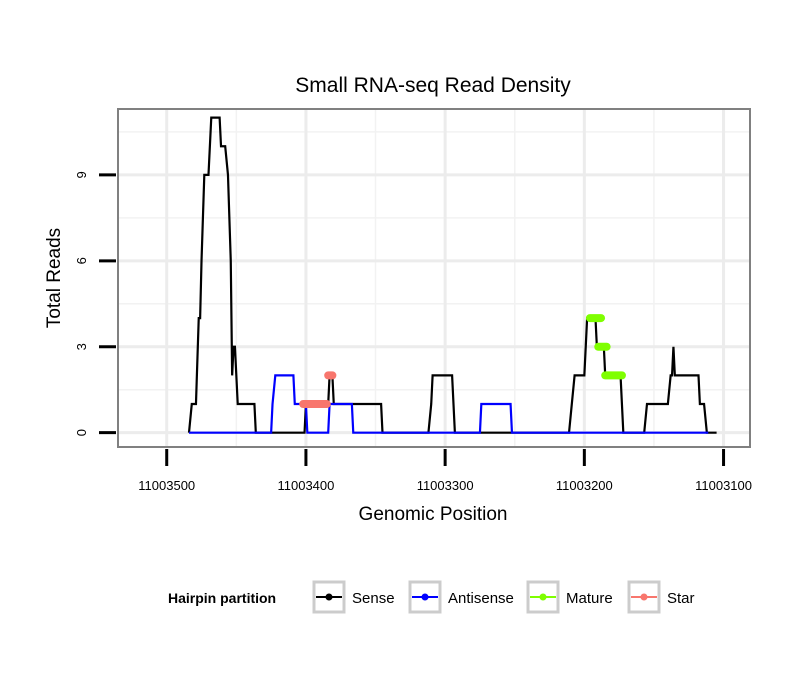 The image size is (810, 690). Describe the element at coordinates (54, 278) in the screenshot. I see `y-axis-label: Total Reads` at that location.